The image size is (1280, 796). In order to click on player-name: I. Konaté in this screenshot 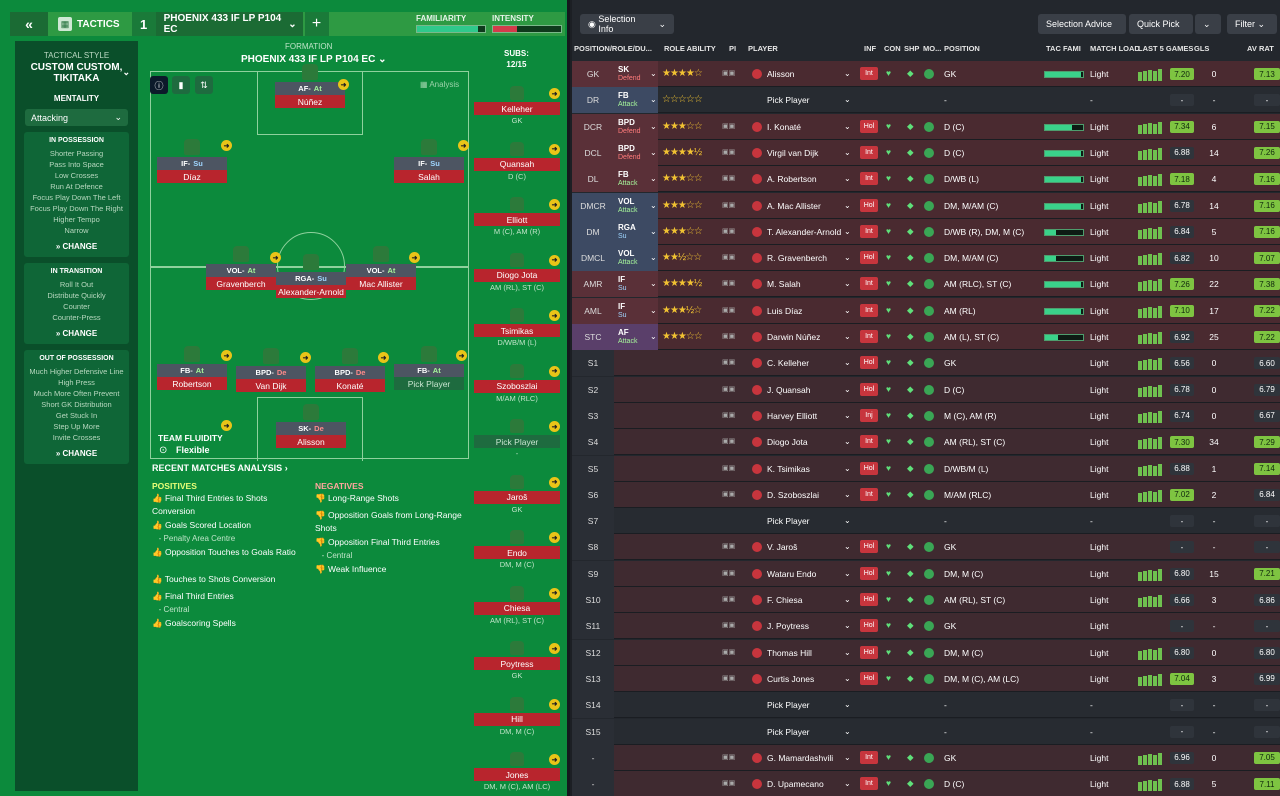, I will do `click(784, 126)`.